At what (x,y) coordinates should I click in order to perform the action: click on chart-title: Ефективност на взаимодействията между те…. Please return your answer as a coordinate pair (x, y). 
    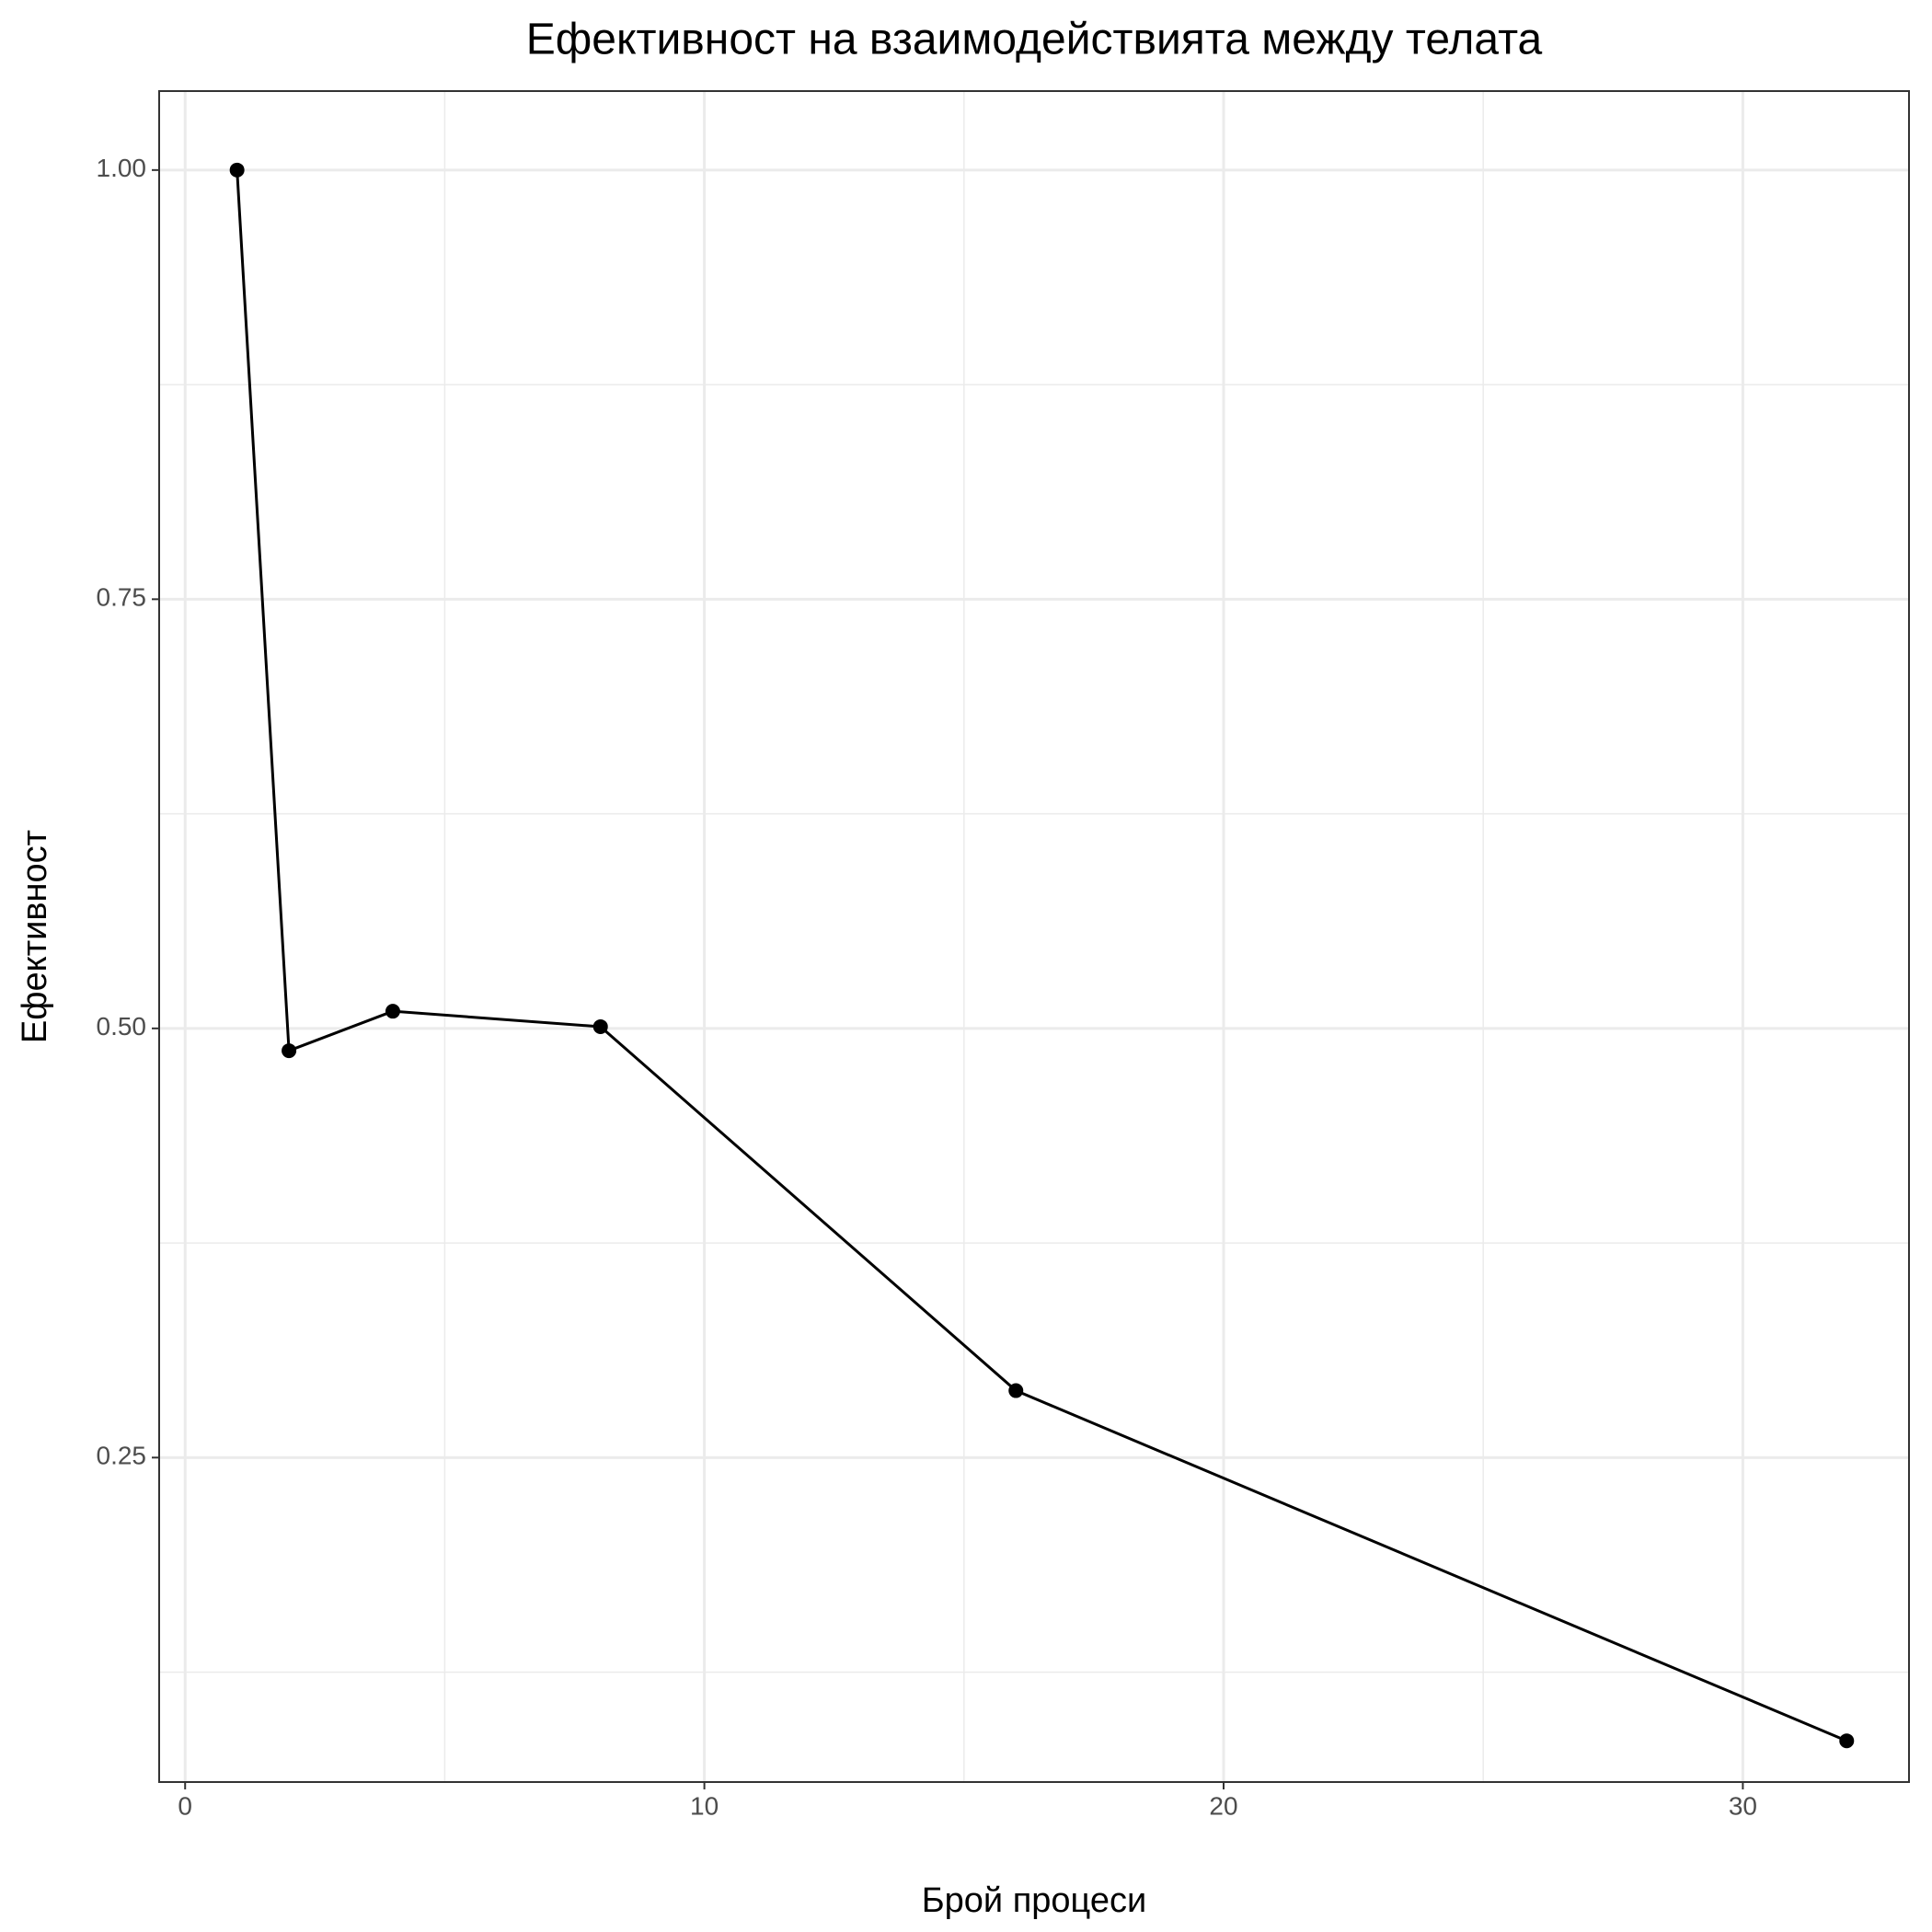
    Looking at the image, I should click on (1034, 40).